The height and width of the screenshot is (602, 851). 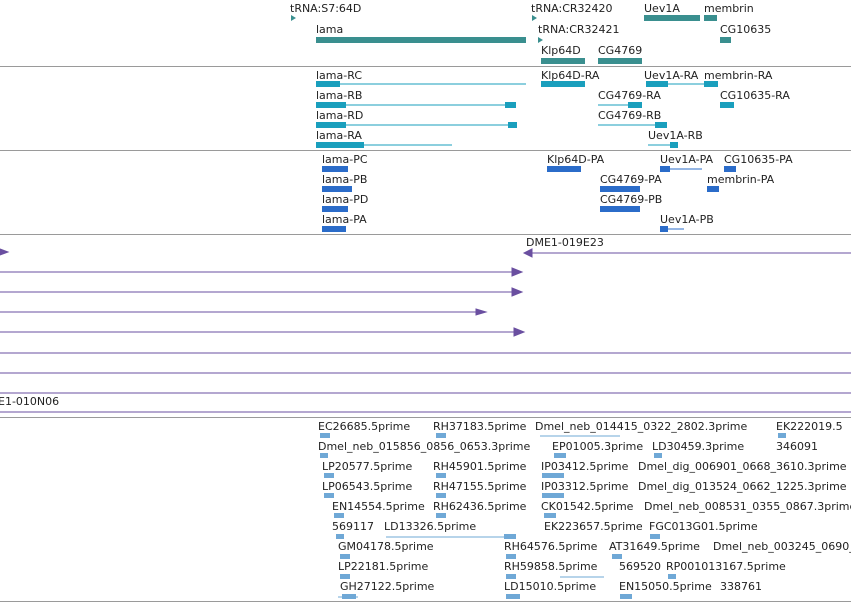 What do you see at coordinates (551, 546) in the screenshot?
I see `est-label: RH64576.5prime` at bounding box center [551, 546].